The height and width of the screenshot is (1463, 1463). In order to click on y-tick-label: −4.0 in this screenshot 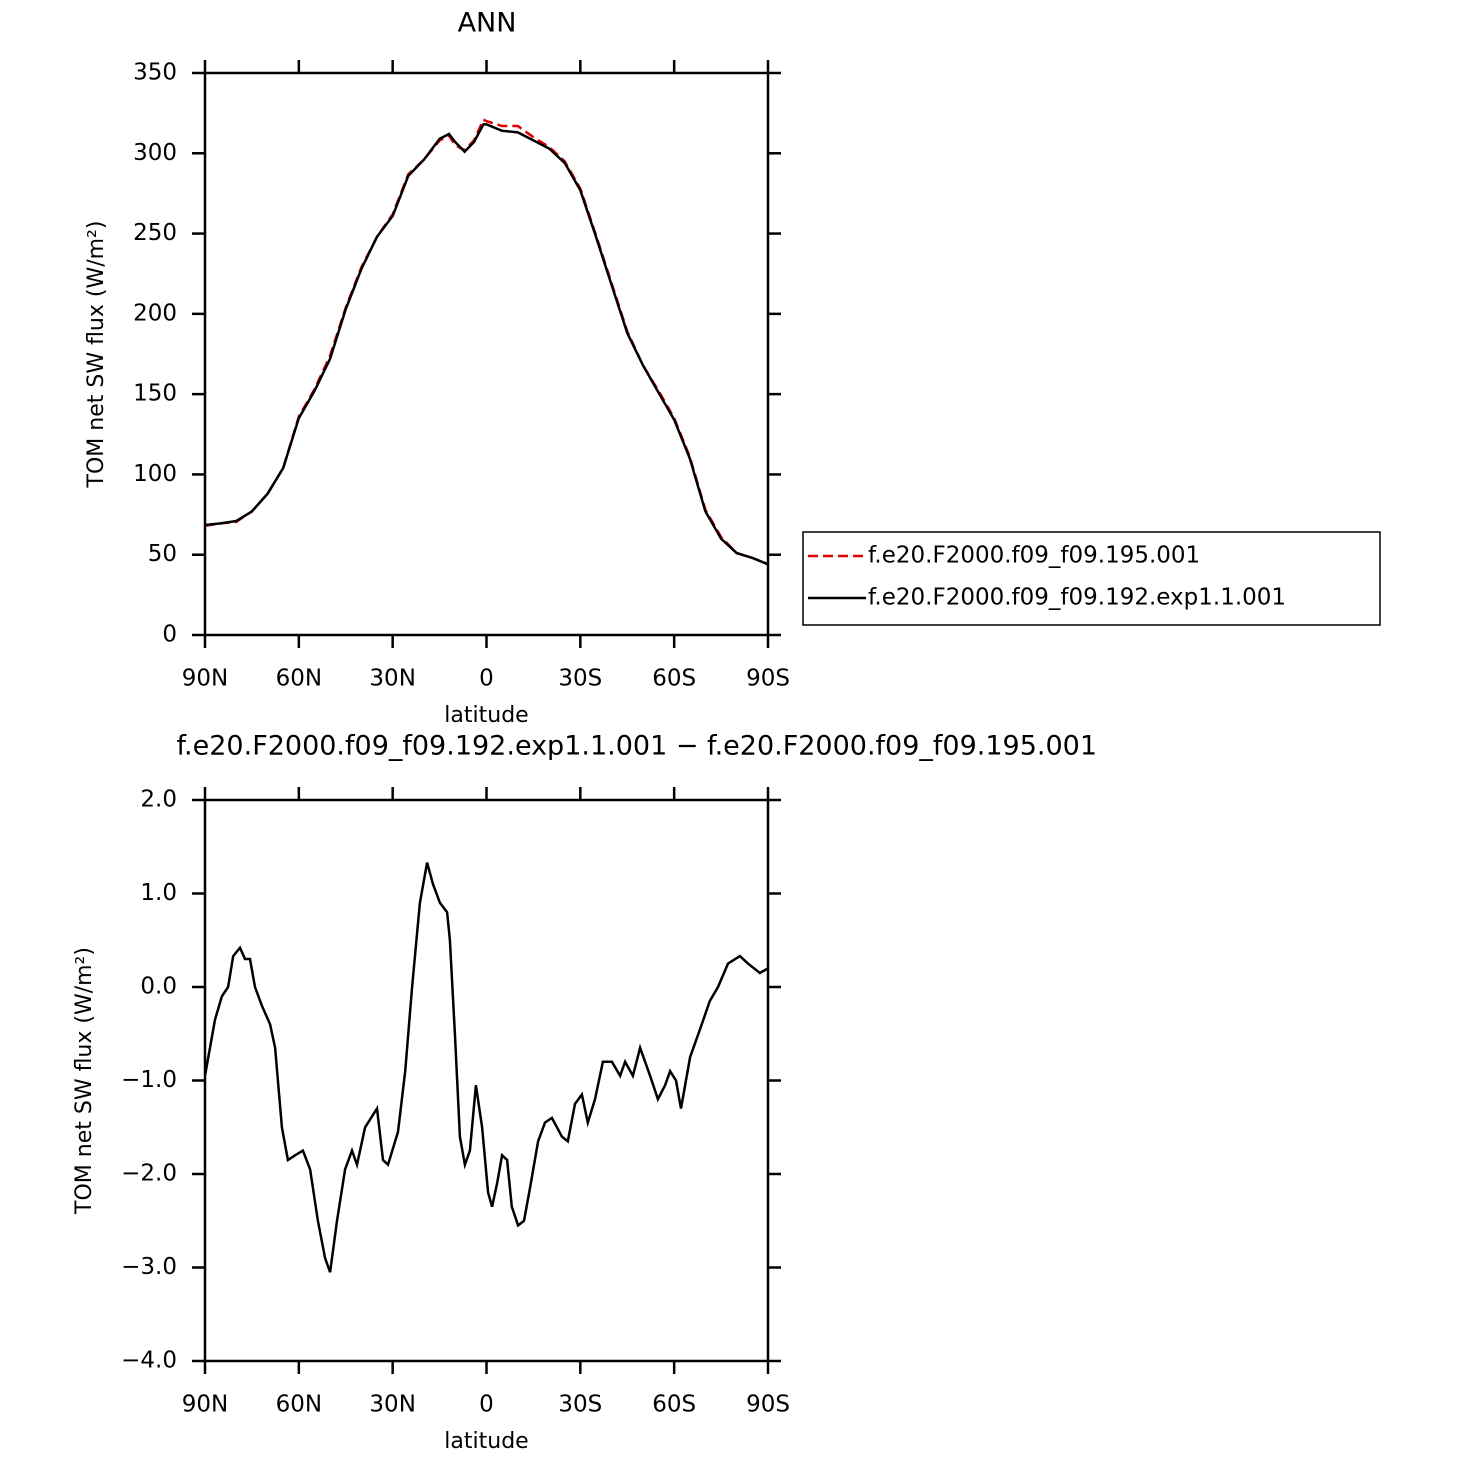, I will do `click(149, 1361)`.